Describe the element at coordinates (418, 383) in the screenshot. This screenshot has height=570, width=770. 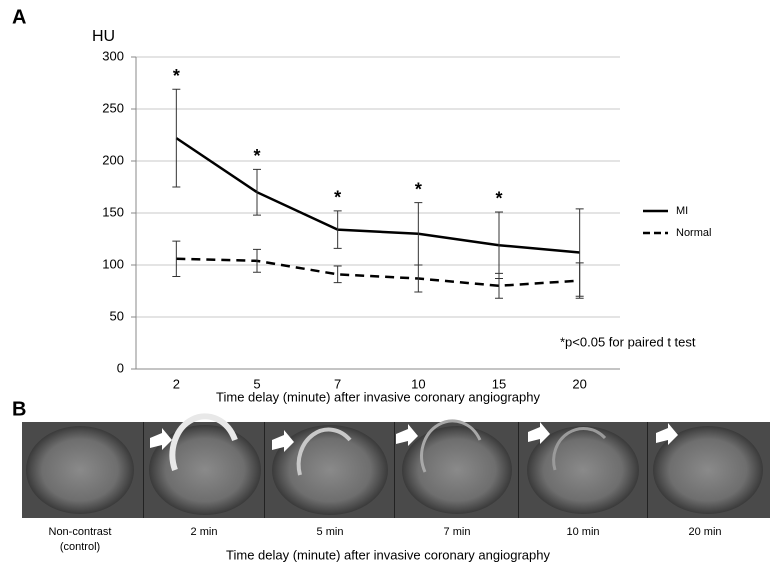
I see `x-tick-label: 10` at that location.